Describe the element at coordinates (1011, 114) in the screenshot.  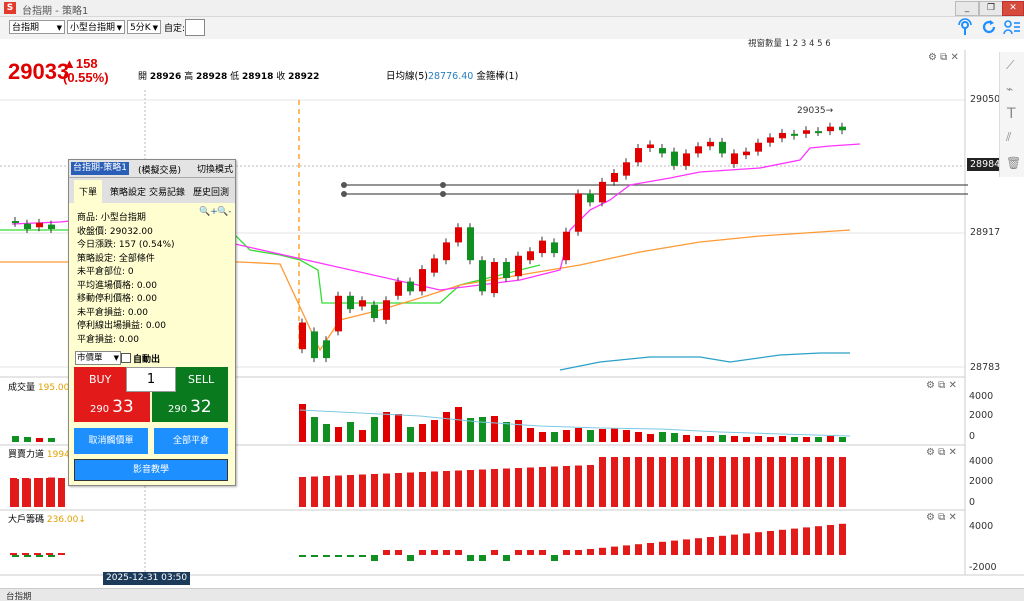
I see `text-tool-icon: T` at that location.